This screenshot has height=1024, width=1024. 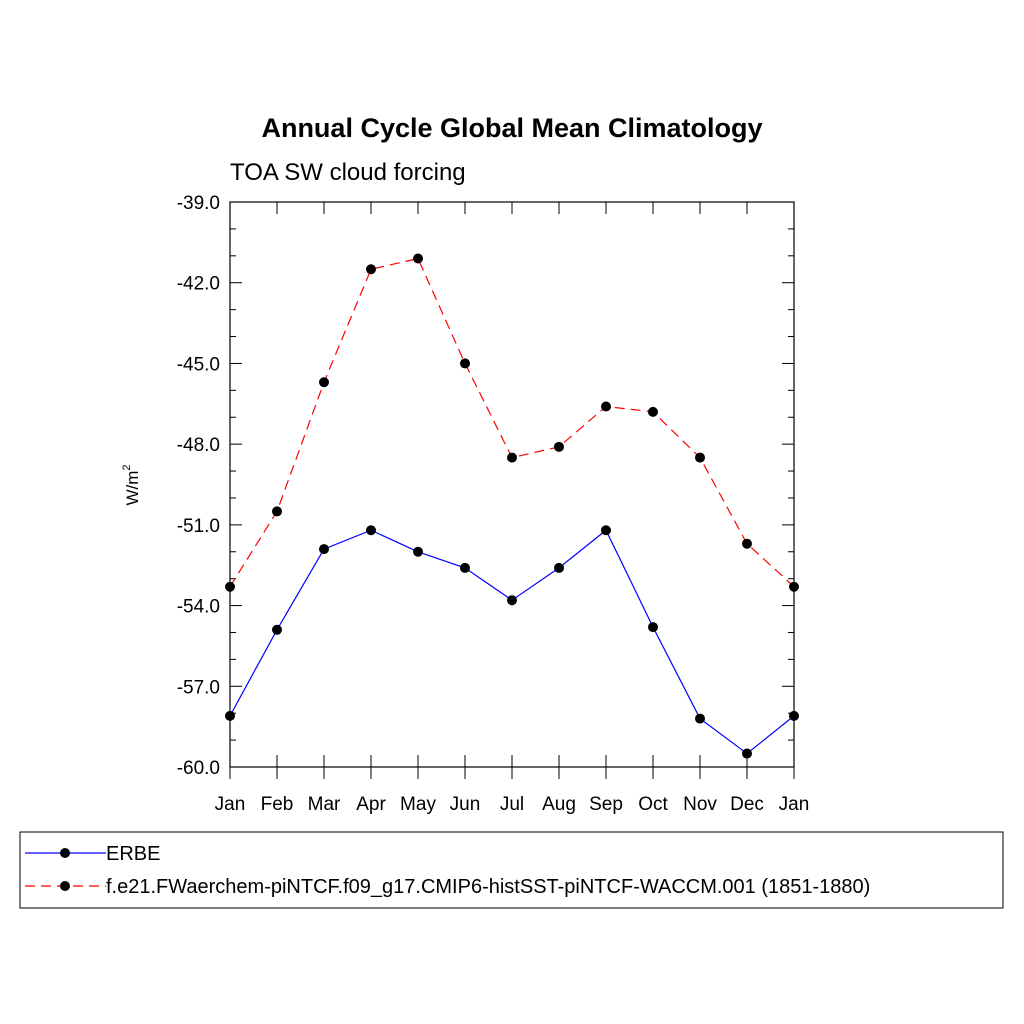 What do you see at coordinates (277, 804) in the screenshot?
I see `x-tick-label: Feb` at bounding box center [277, 804].